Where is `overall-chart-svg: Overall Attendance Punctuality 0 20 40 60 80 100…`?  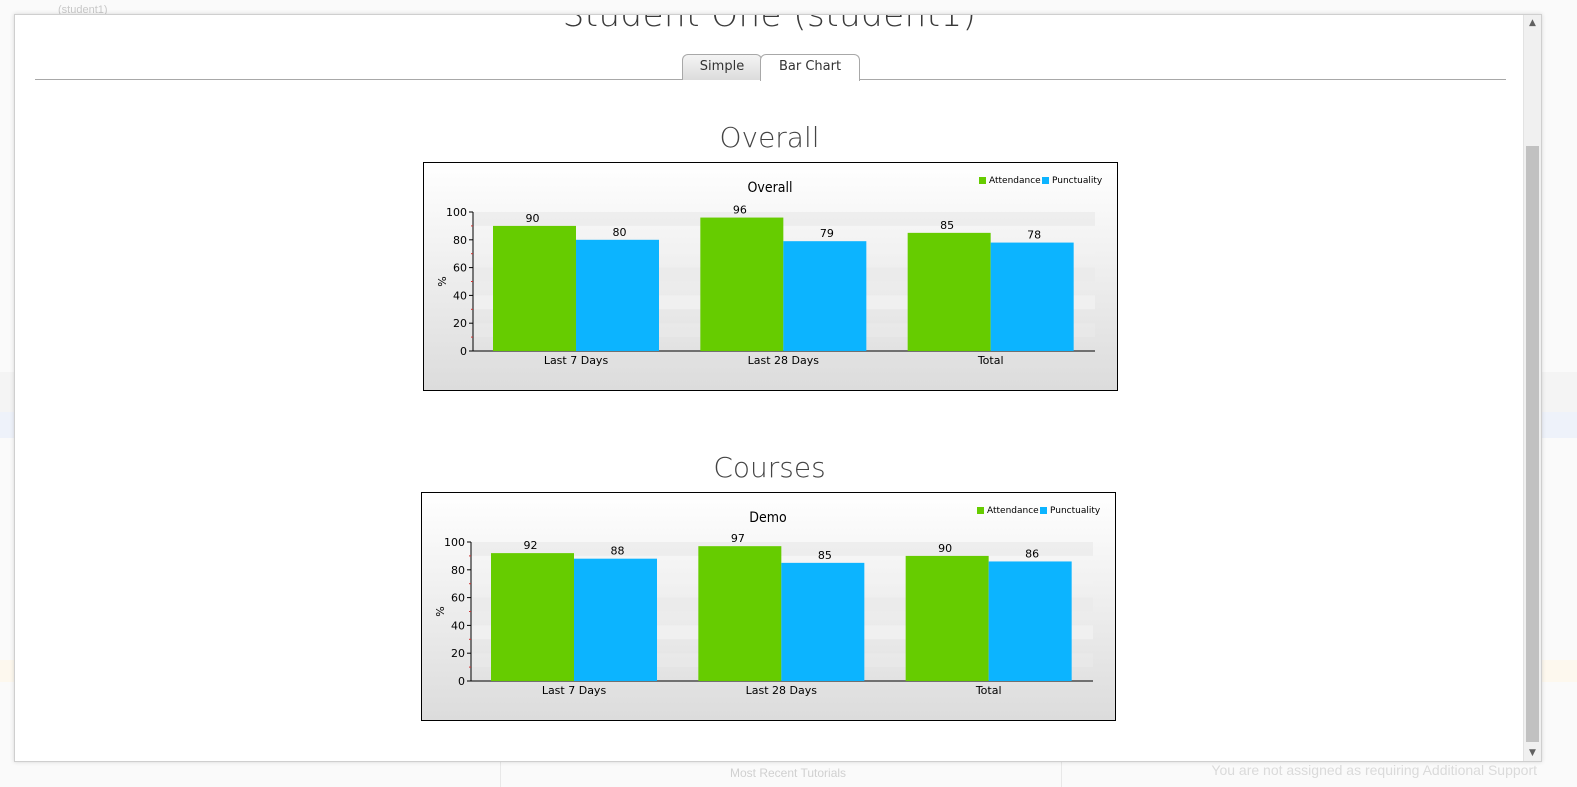 overall-chart-svg: Overall Attendance Punctuality 0 20 40 60 80 100… is located at coordinates (769, 271).